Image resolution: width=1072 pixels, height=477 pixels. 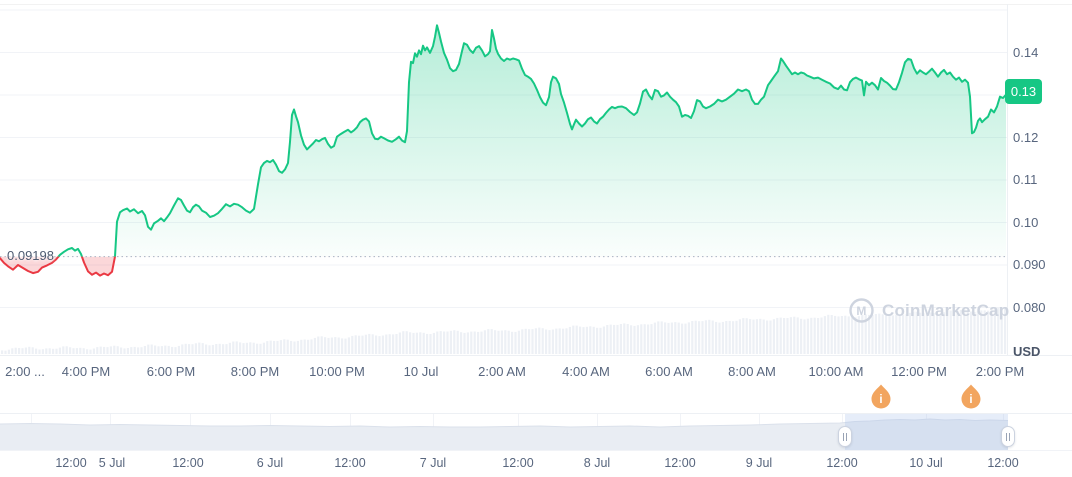 I want to click on x-axis-tick-label: 12:00 PM, so click(x=919, y=371).